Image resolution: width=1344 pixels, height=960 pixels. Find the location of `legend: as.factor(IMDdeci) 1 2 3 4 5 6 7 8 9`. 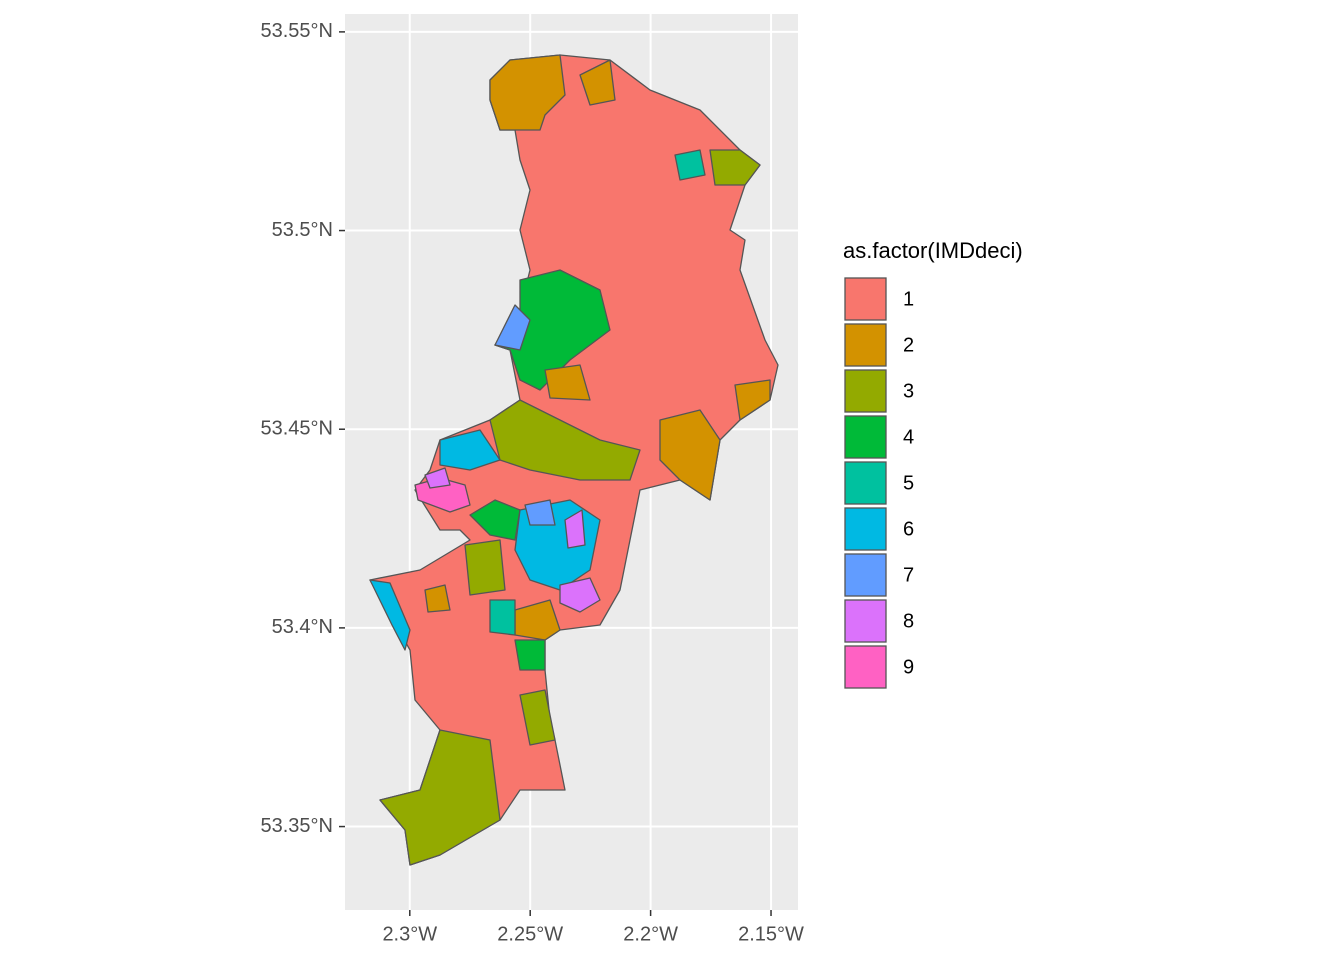

legend: as.factor(IMDdeci) 1 2 3 4 5 6 7 8 9 is located at coordinates (933, 463).